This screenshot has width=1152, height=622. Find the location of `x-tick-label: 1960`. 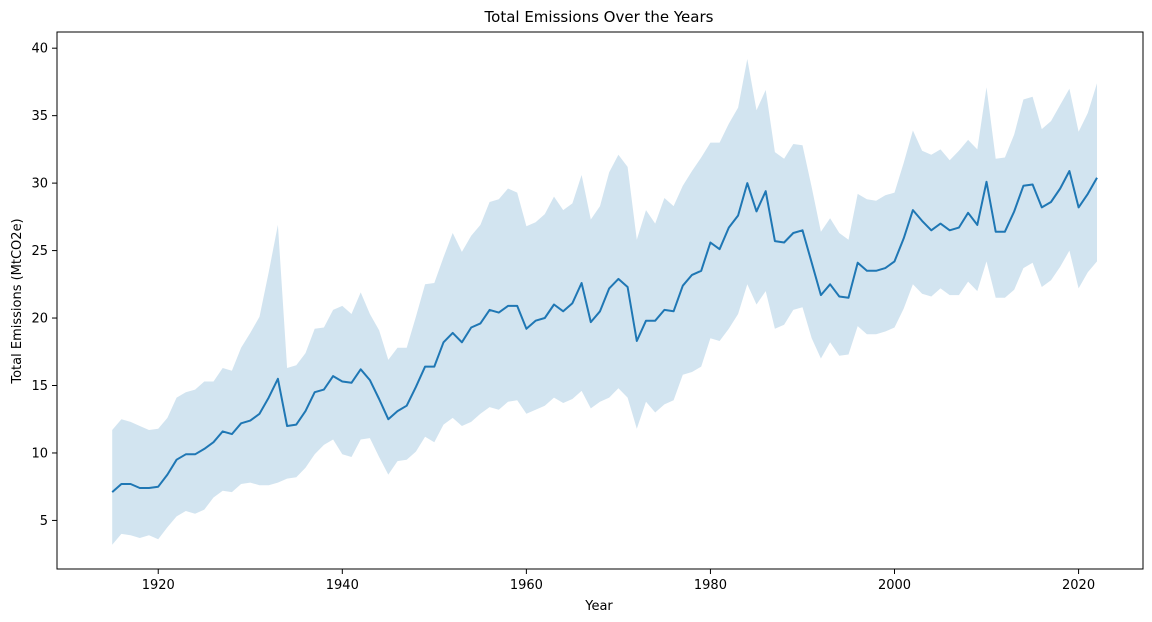

x-tick-label: 1960 is located at coordinates (526, 585).